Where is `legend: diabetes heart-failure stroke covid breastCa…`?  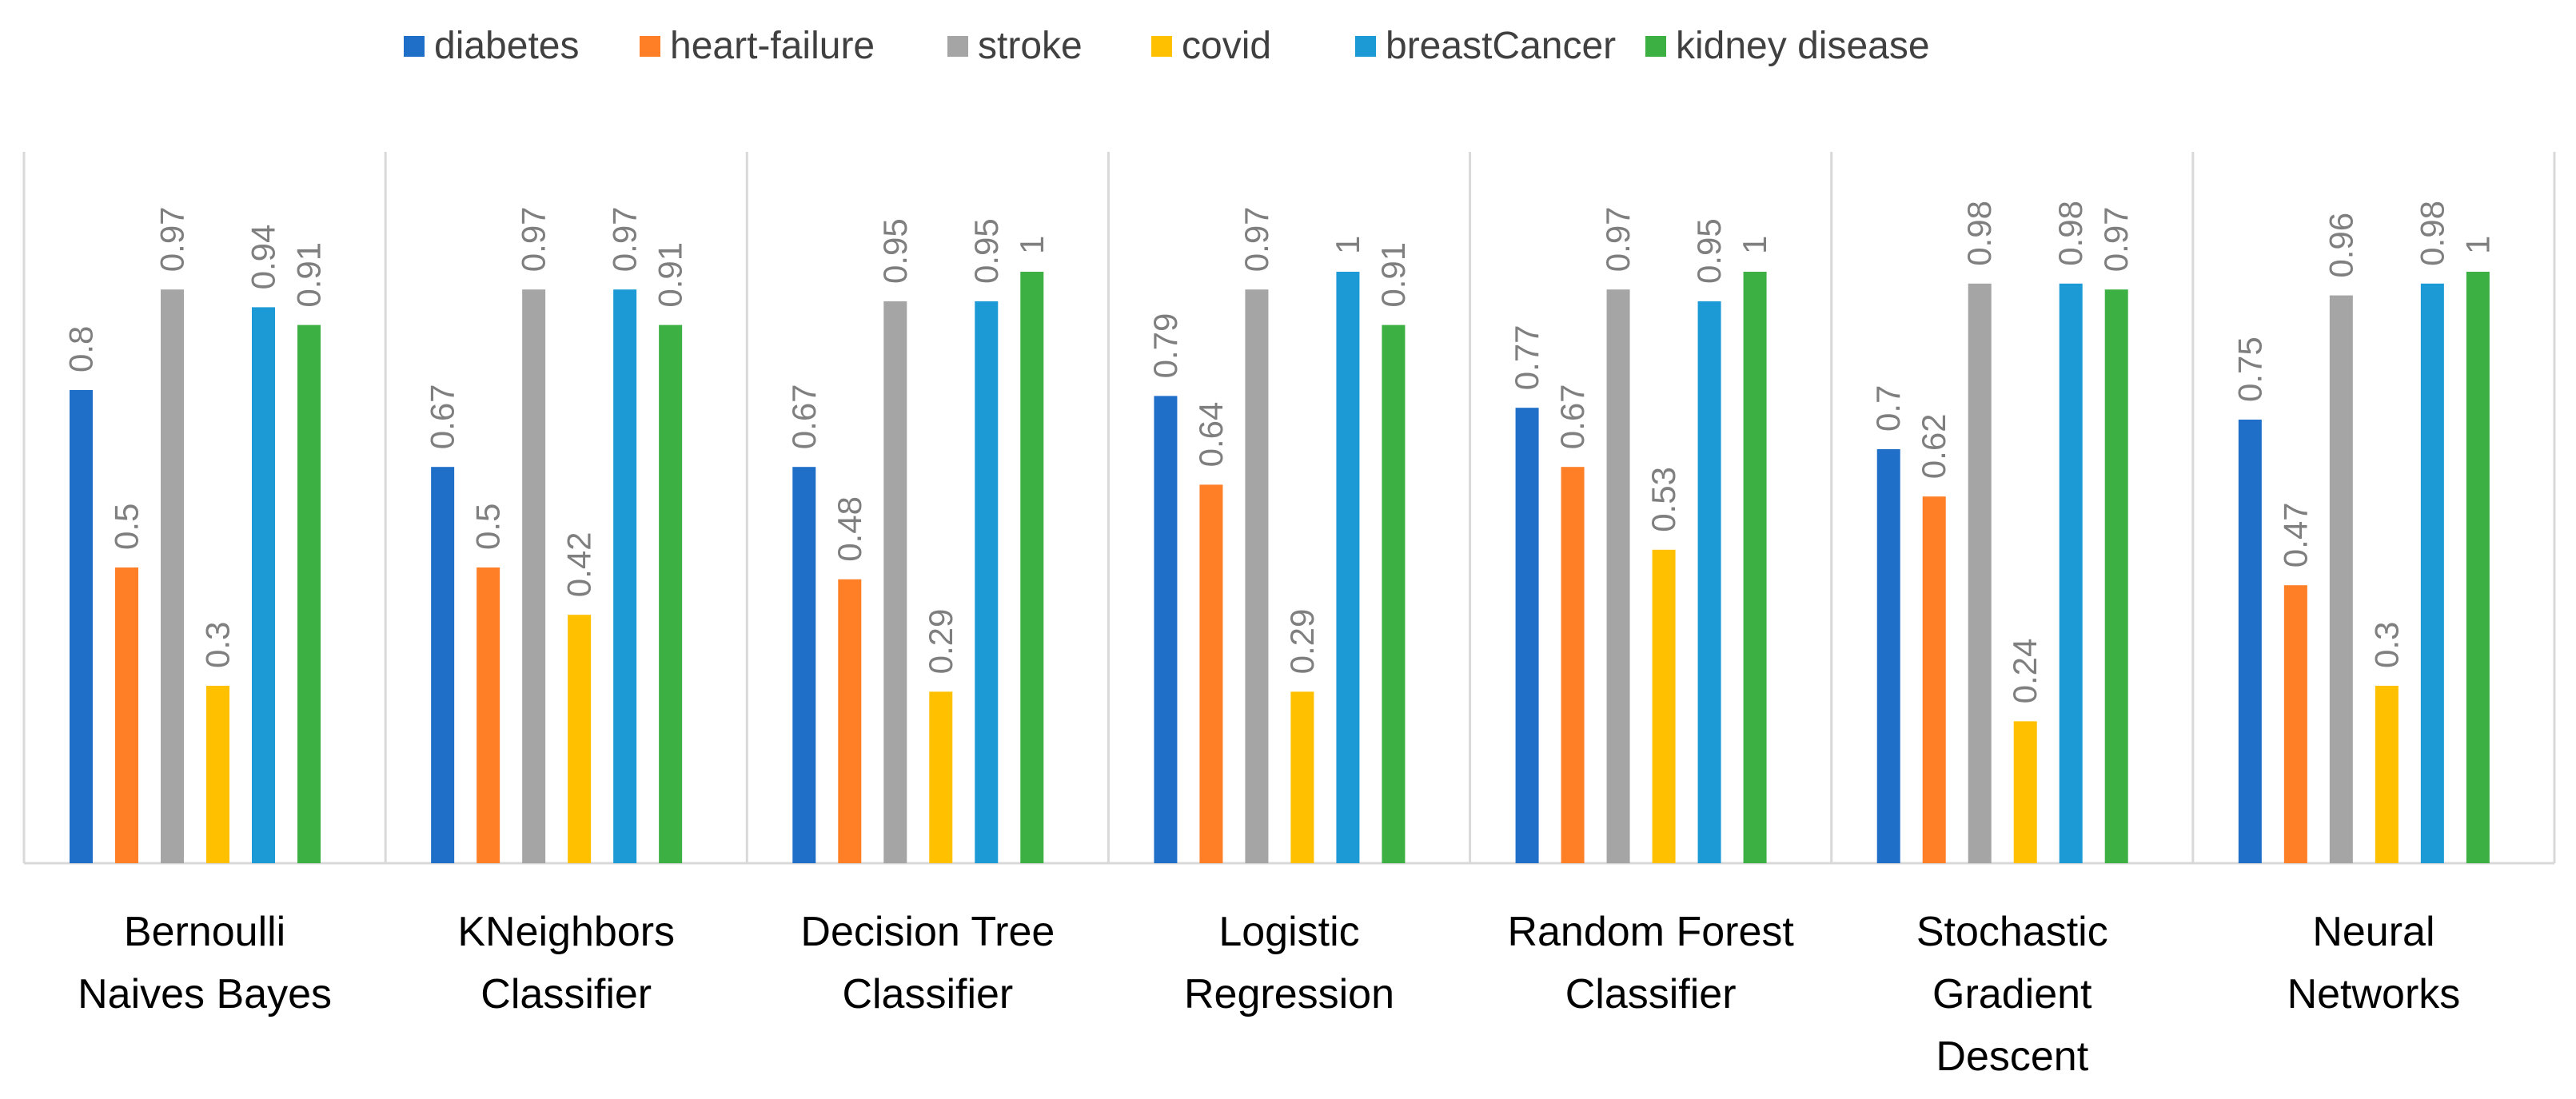 legend: diabetes heart-failure stroke covid breastCa… is located at coordinates (1167, 46).